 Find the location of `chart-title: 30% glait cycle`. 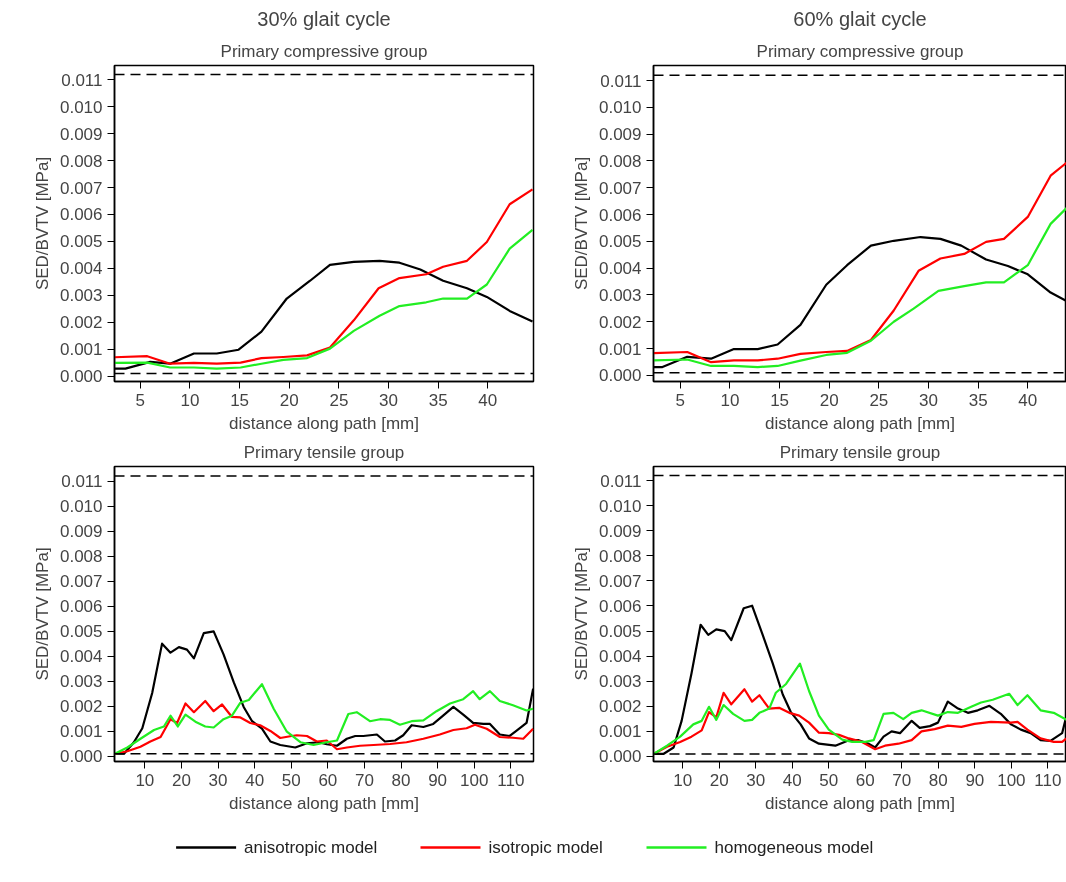

chart-title: 30% glait cycle is located at coordinates (324, 18).